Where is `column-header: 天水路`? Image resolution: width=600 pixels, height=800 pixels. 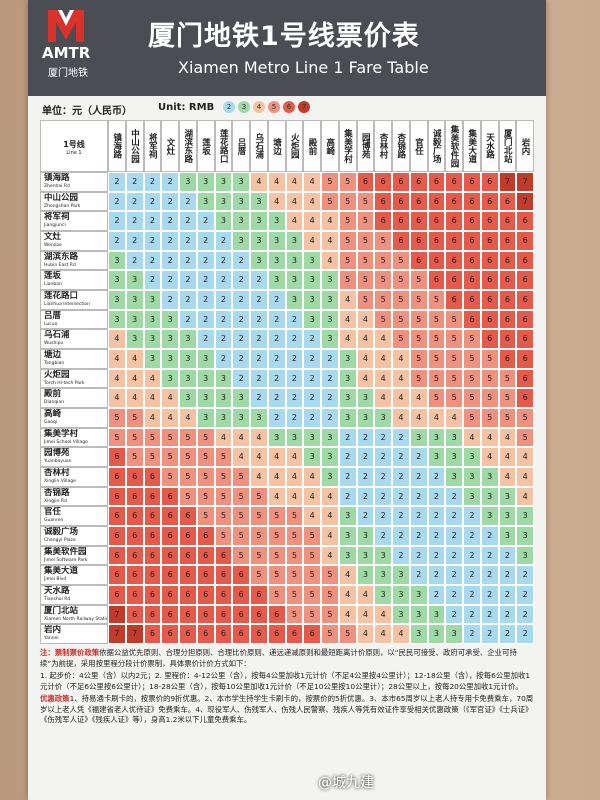 column-header: 天水路 is located at coordinates (489, 146).